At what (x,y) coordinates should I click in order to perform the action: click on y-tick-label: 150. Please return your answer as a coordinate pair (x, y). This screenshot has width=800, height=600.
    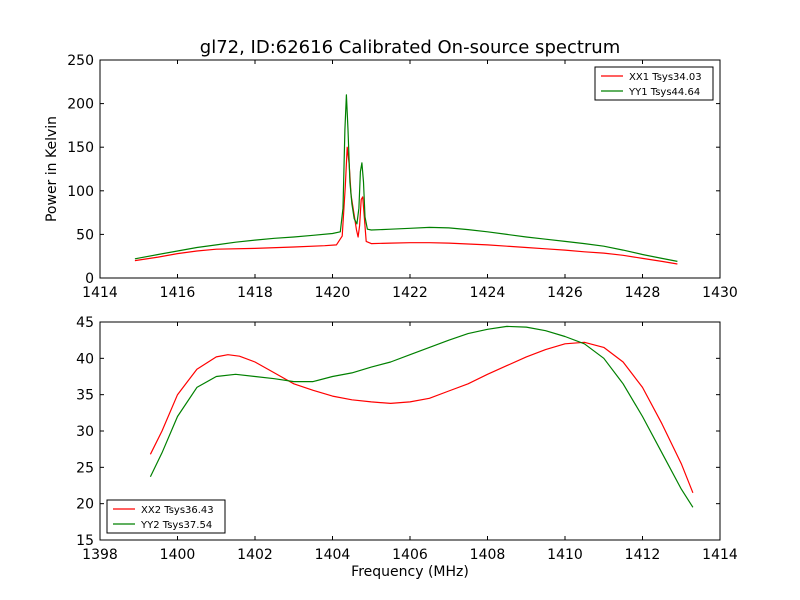
    Looking at the image, I should click on (80, 148).